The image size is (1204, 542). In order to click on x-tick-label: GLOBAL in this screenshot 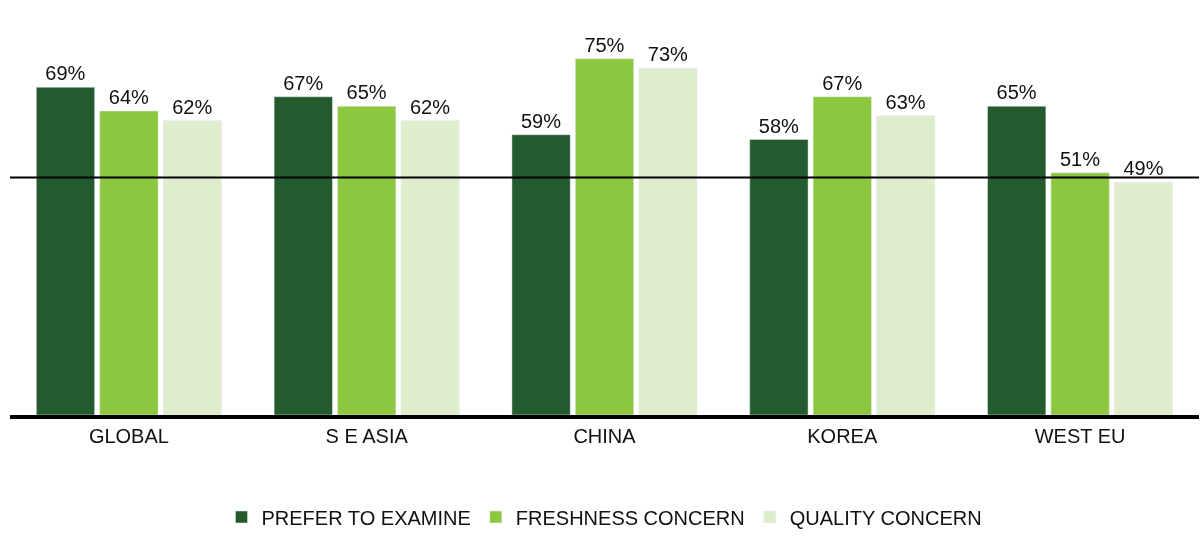, I will do `click(128, 436)`.